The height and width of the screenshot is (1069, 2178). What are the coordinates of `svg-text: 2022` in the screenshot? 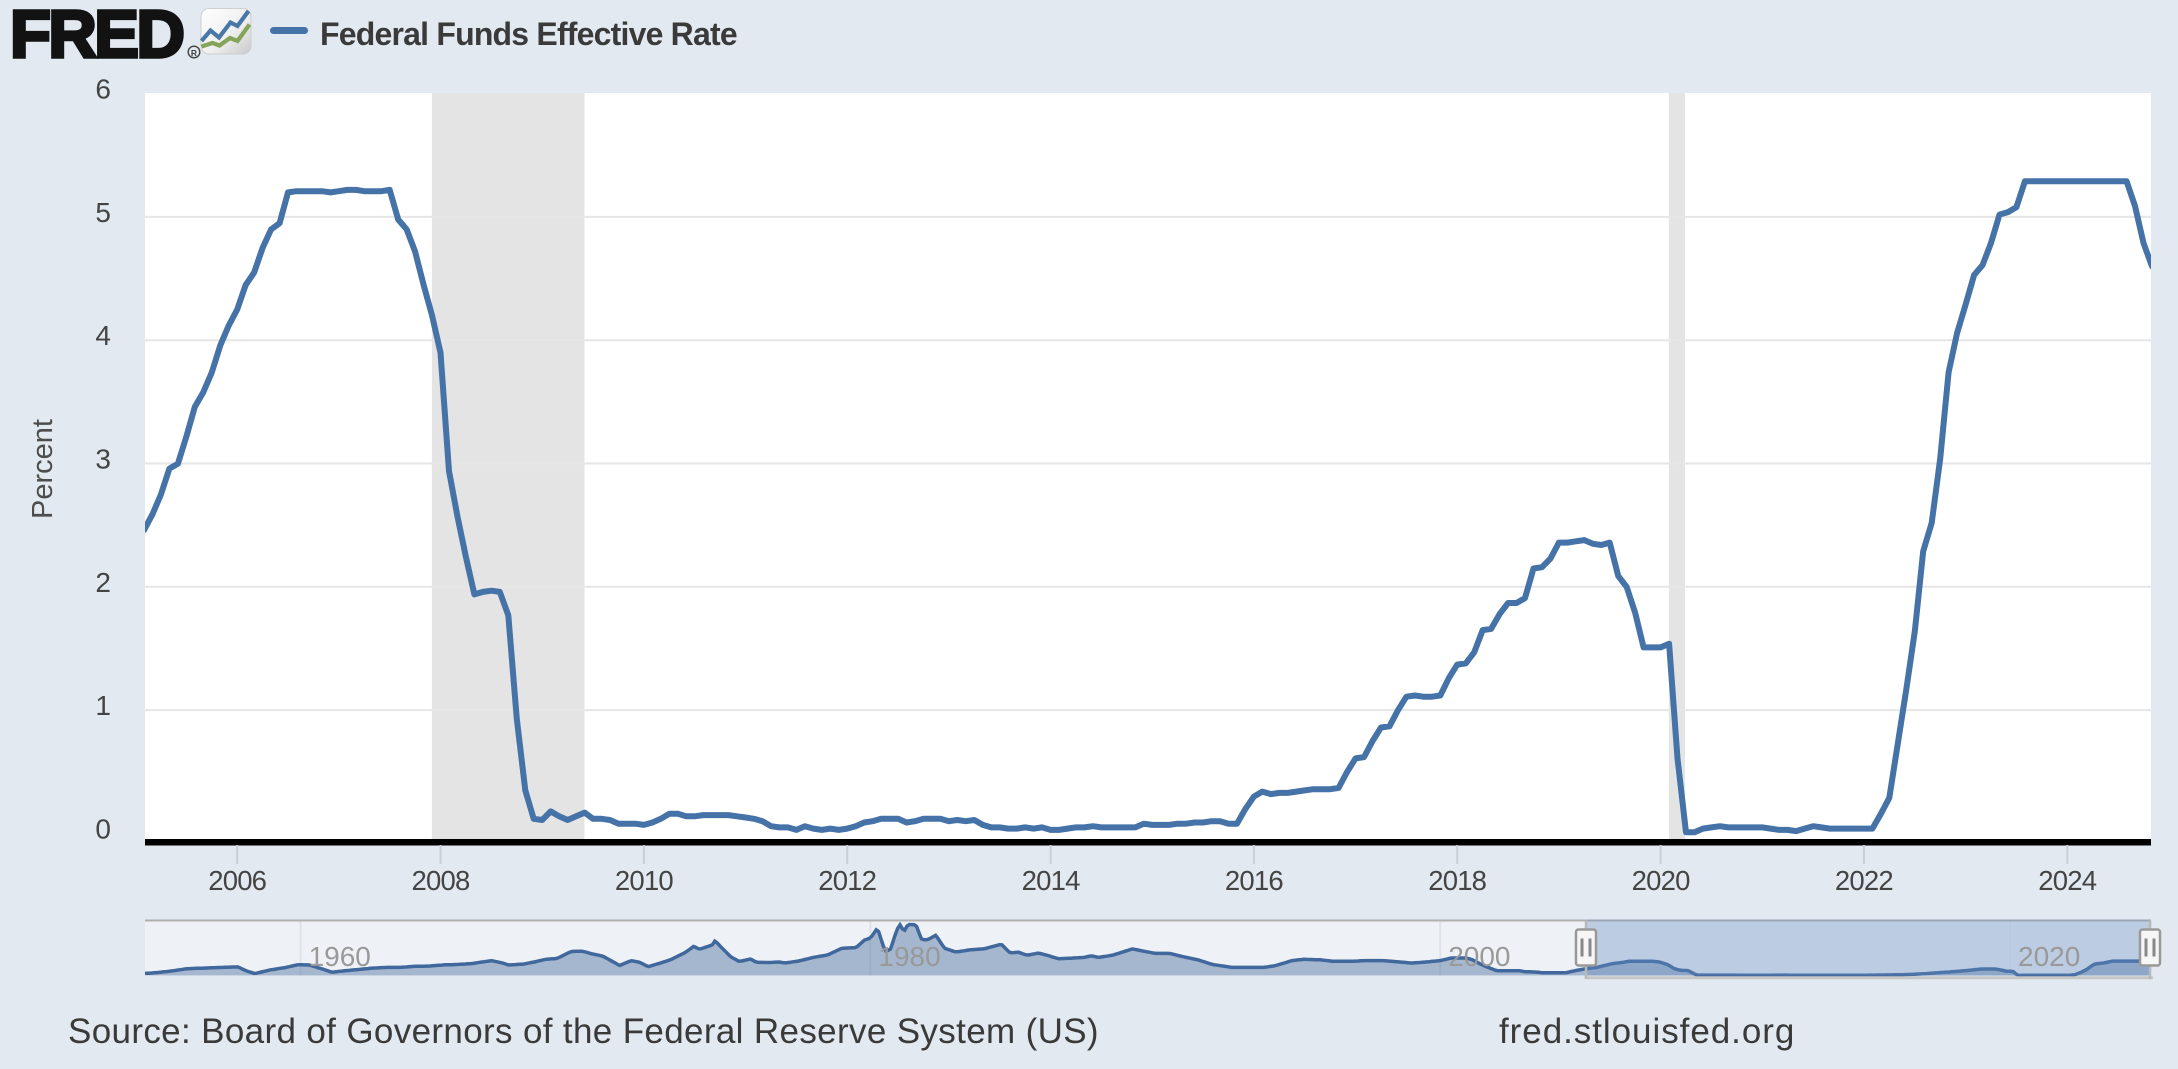 It's located at (1864, 880).